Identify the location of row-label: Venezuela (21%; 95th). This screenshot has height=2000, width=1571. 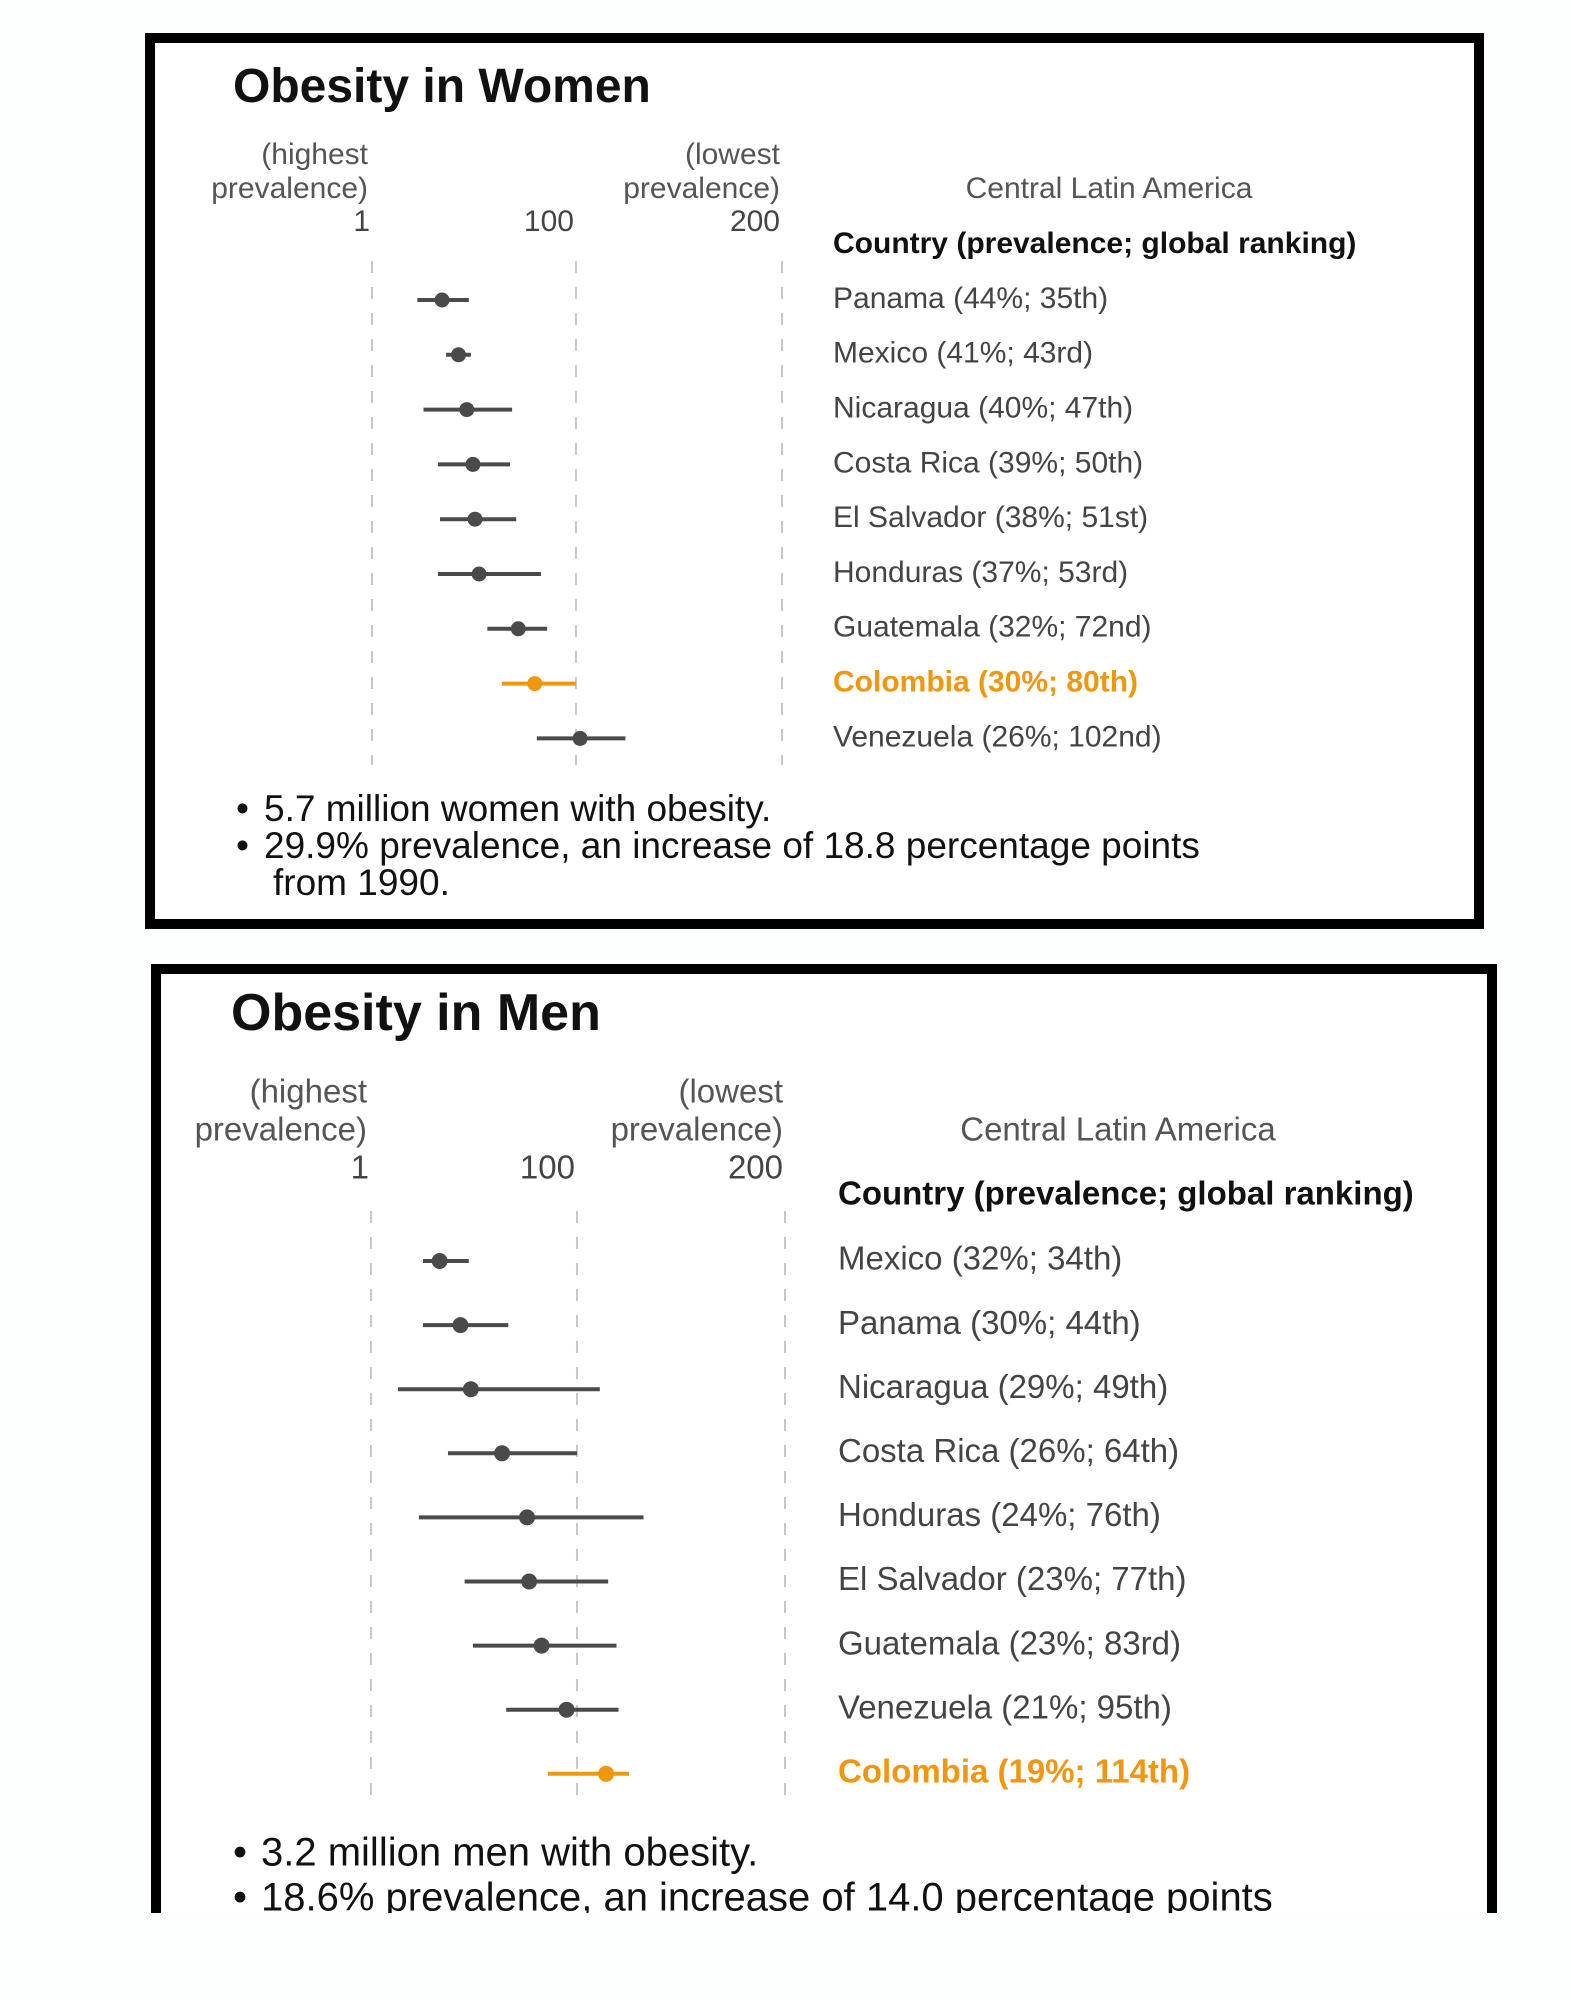
(1005, 1706).